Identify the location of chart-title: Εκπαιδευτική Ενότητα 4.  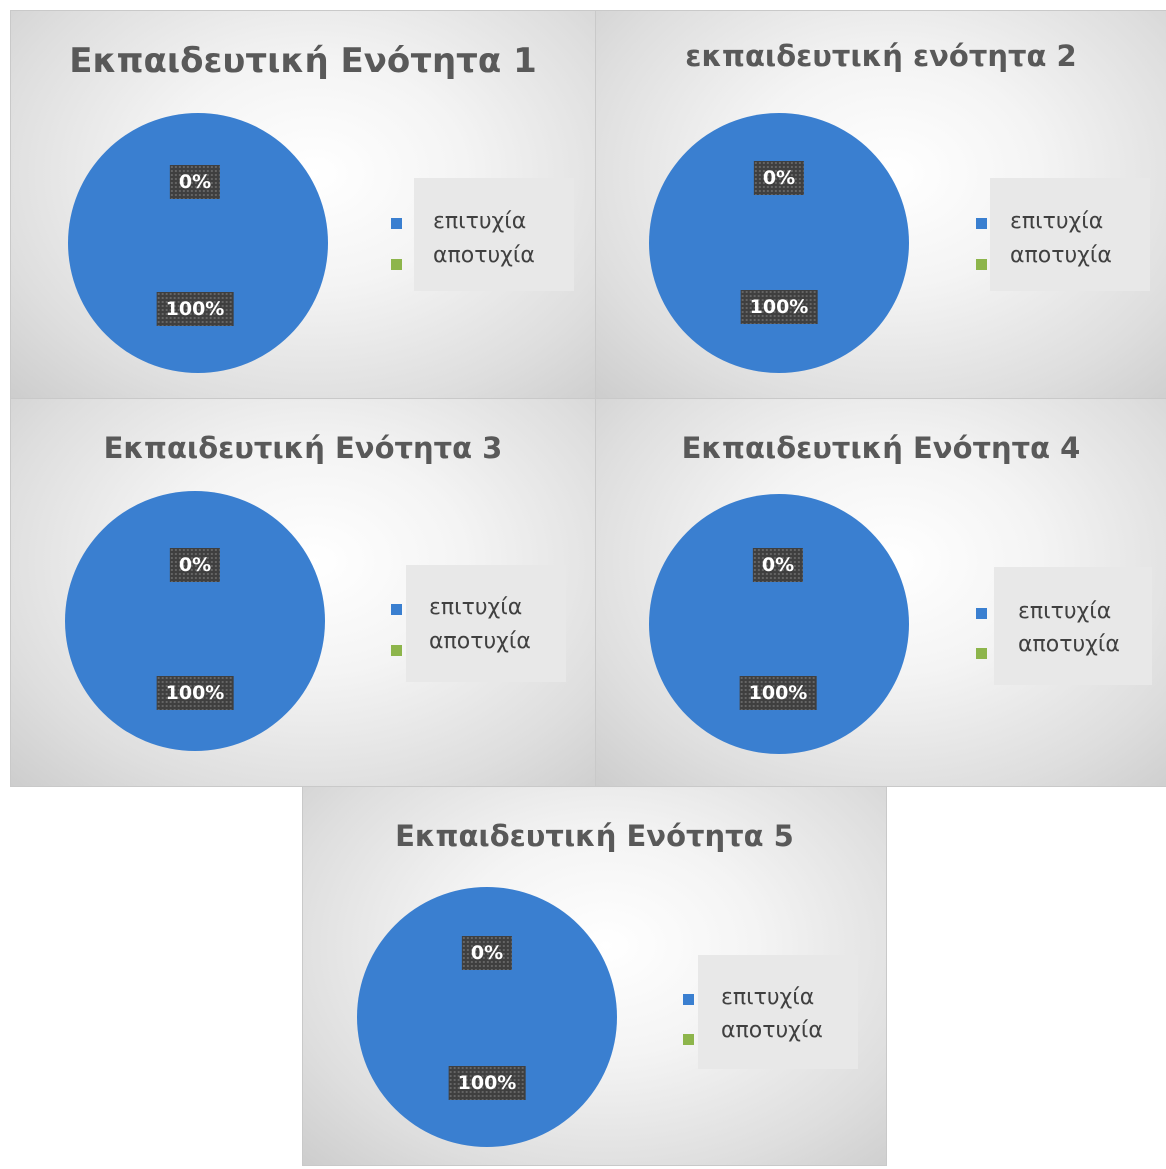
(881, 448).